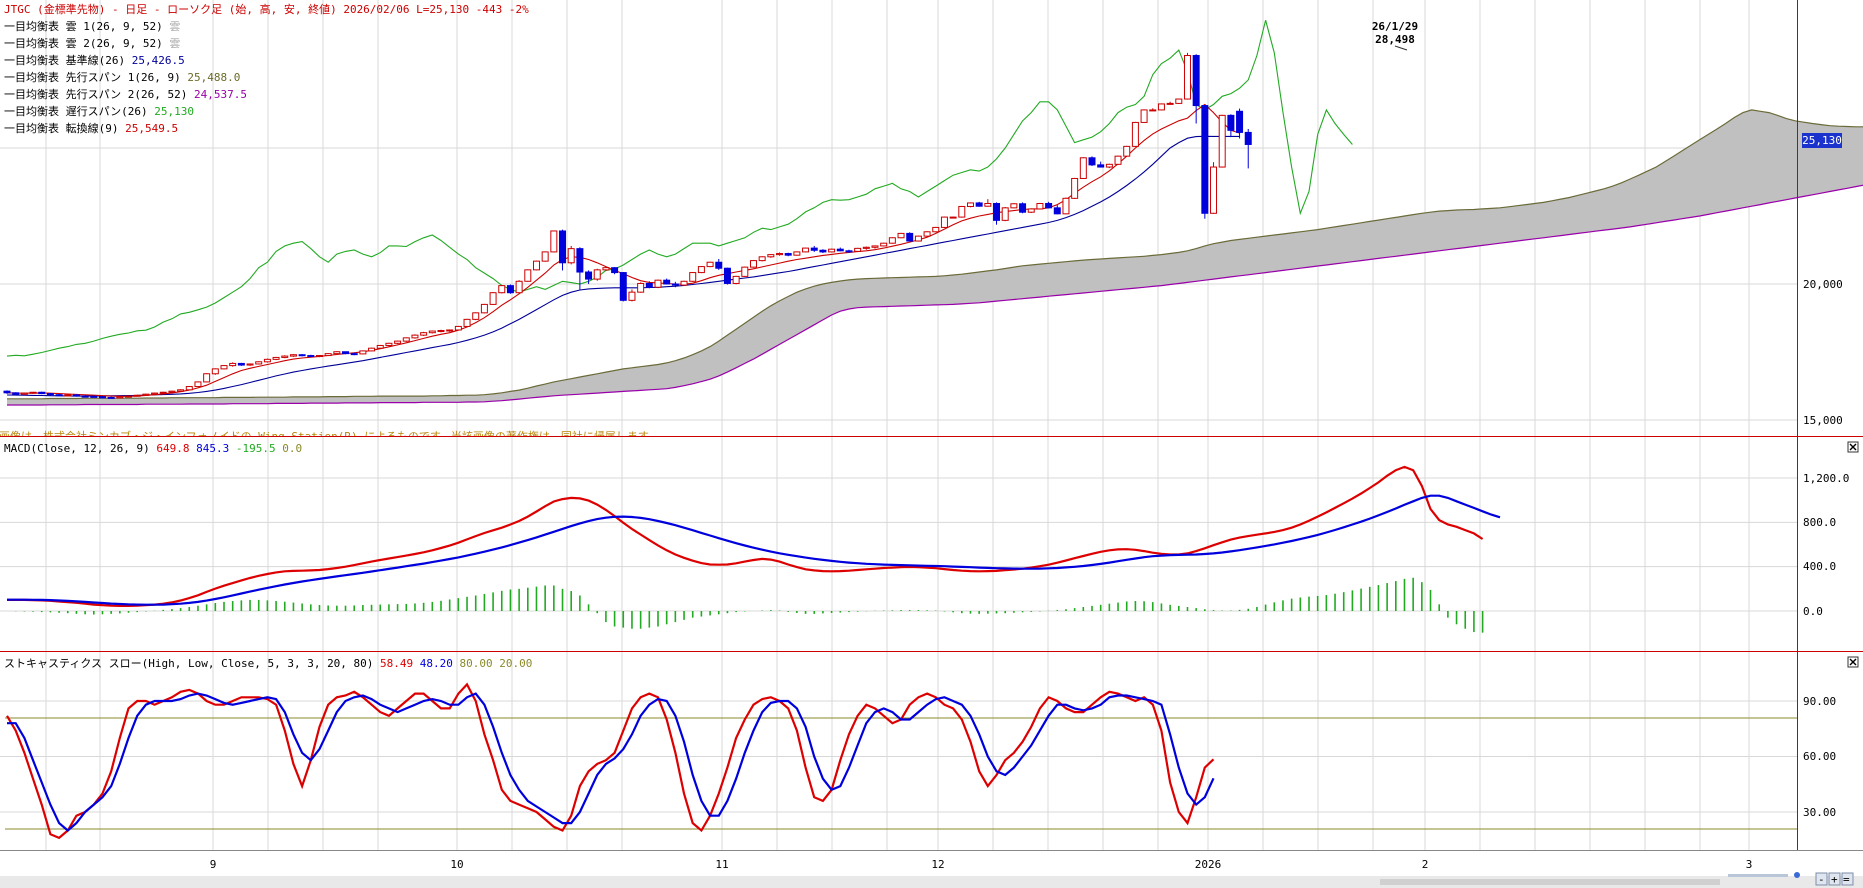 Image resolution: width=1863 pixels, height=888 pixels. What do you see at coordinates (1853, 662) in the screenshot?
I see `stoch-close-button` at bounding box center [1853, 662].